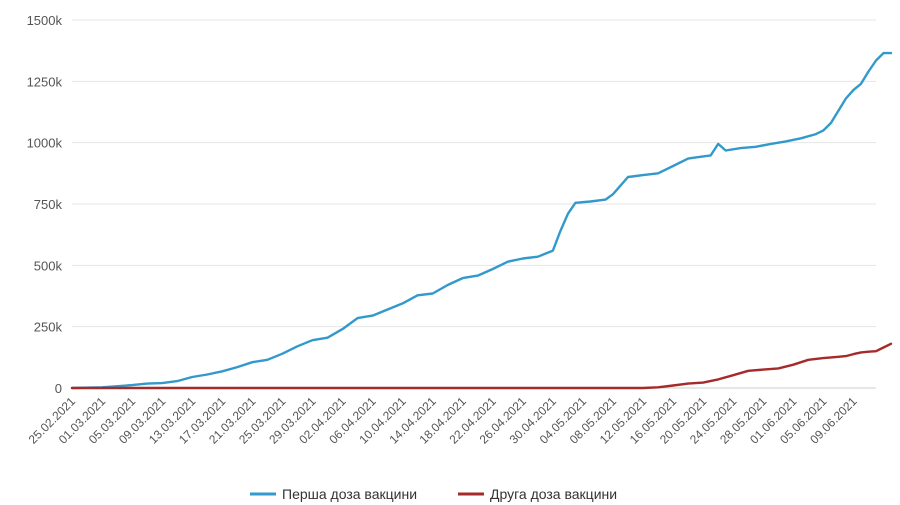 This screenshot has width=900, height=505. Describe the element at coordinates (45, 20) in the screenshot. I see `y-tick-label: 1500k` at that location.